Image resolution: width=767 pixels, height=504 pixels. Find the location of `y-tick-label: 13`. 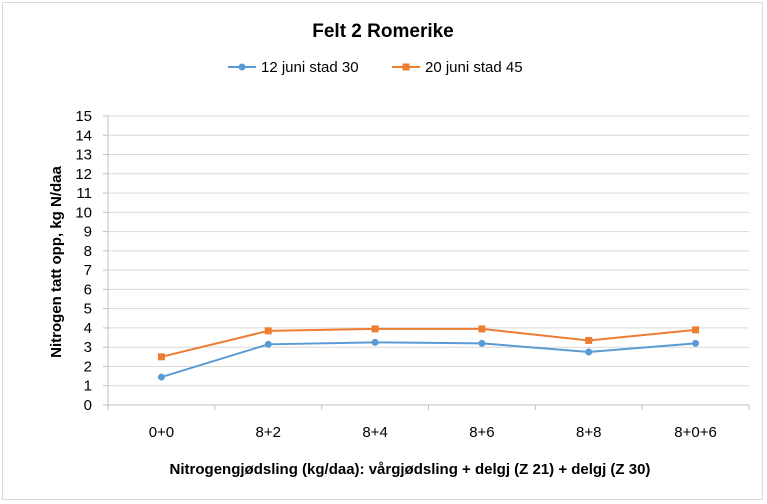

y-tick-label: 13 is located at coordinates (83, 155).